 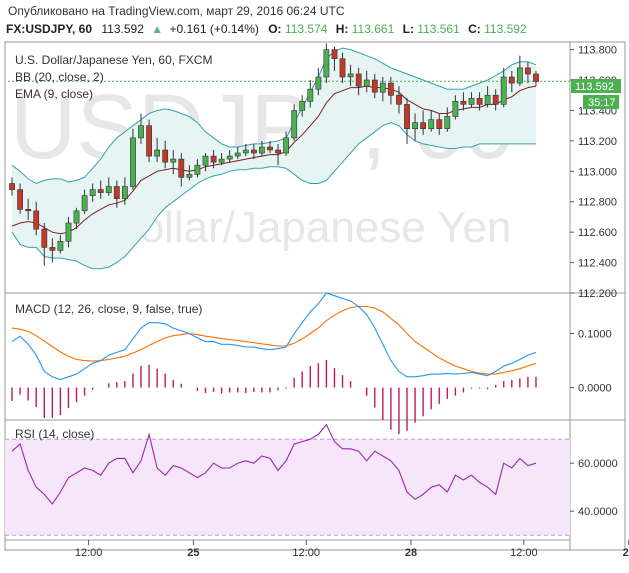 What do you see at coordinates (597, 51) in the screenshot?
I see `price-axis-label: 113.800` at bounding box center [597, 51].